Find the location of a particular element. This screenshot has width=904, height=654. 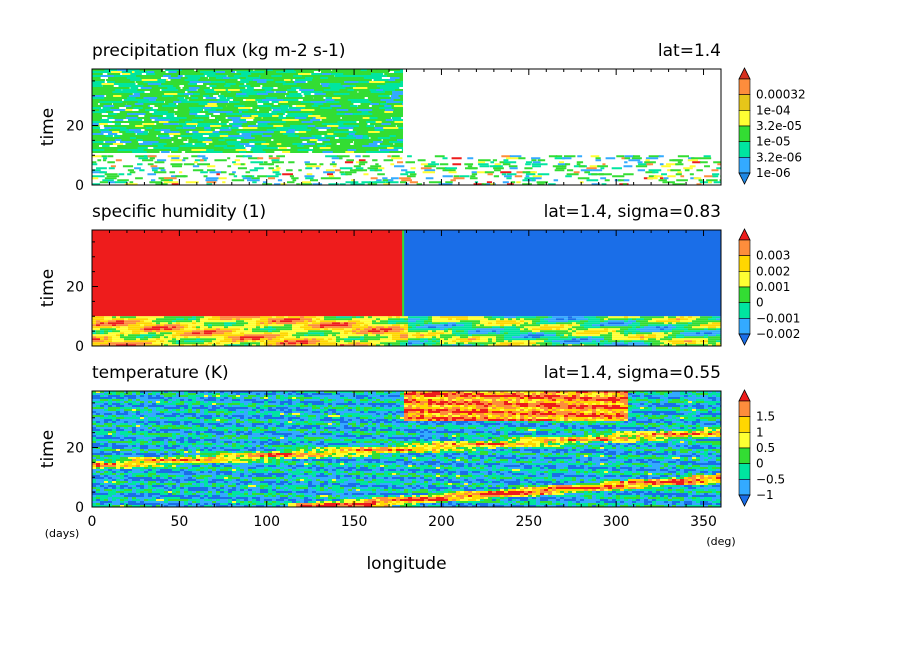

colorbar-label: 0.002 is located at coordinates (773, 271).